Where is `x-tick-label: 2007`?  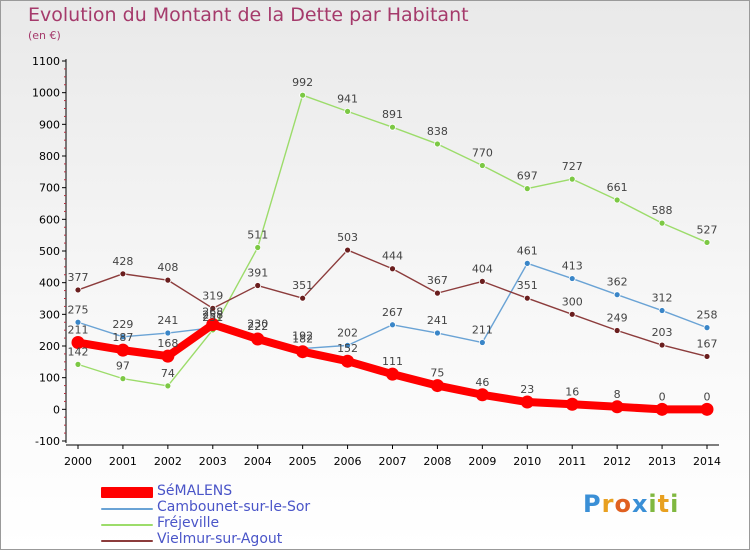
x-tick-label: 2007 is located at coordinates (393, 461).